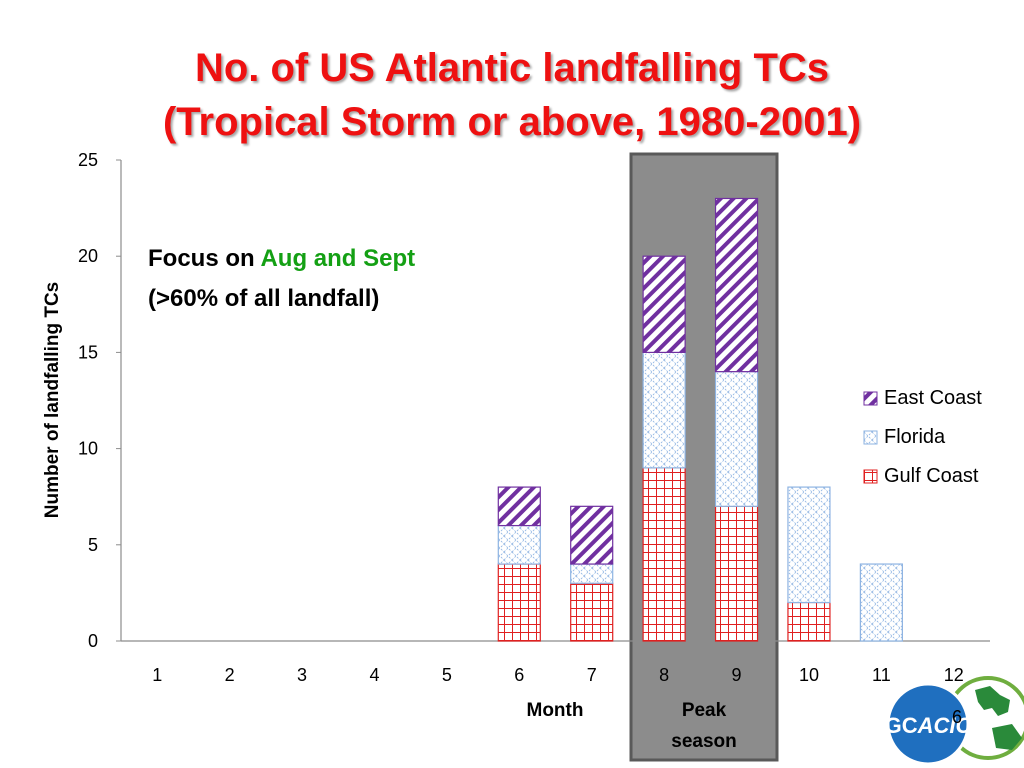 Image resolution: width=1024 pixels, height=768 pixels. What do you see at coordinates (592, 675) in the screenshot?
I see `x-tick-label: 7` at bounding box center [592, 675].